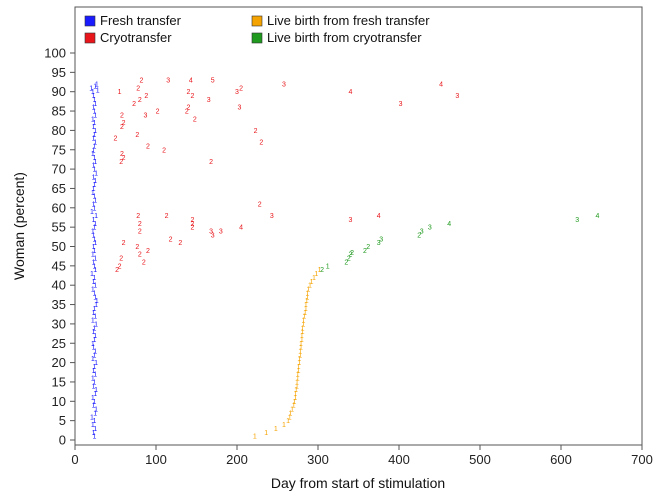  What do you see at coordinates (59, 188) in the screenshot?
I see `y-tick-label: 65` at bounding box center [59, 188].